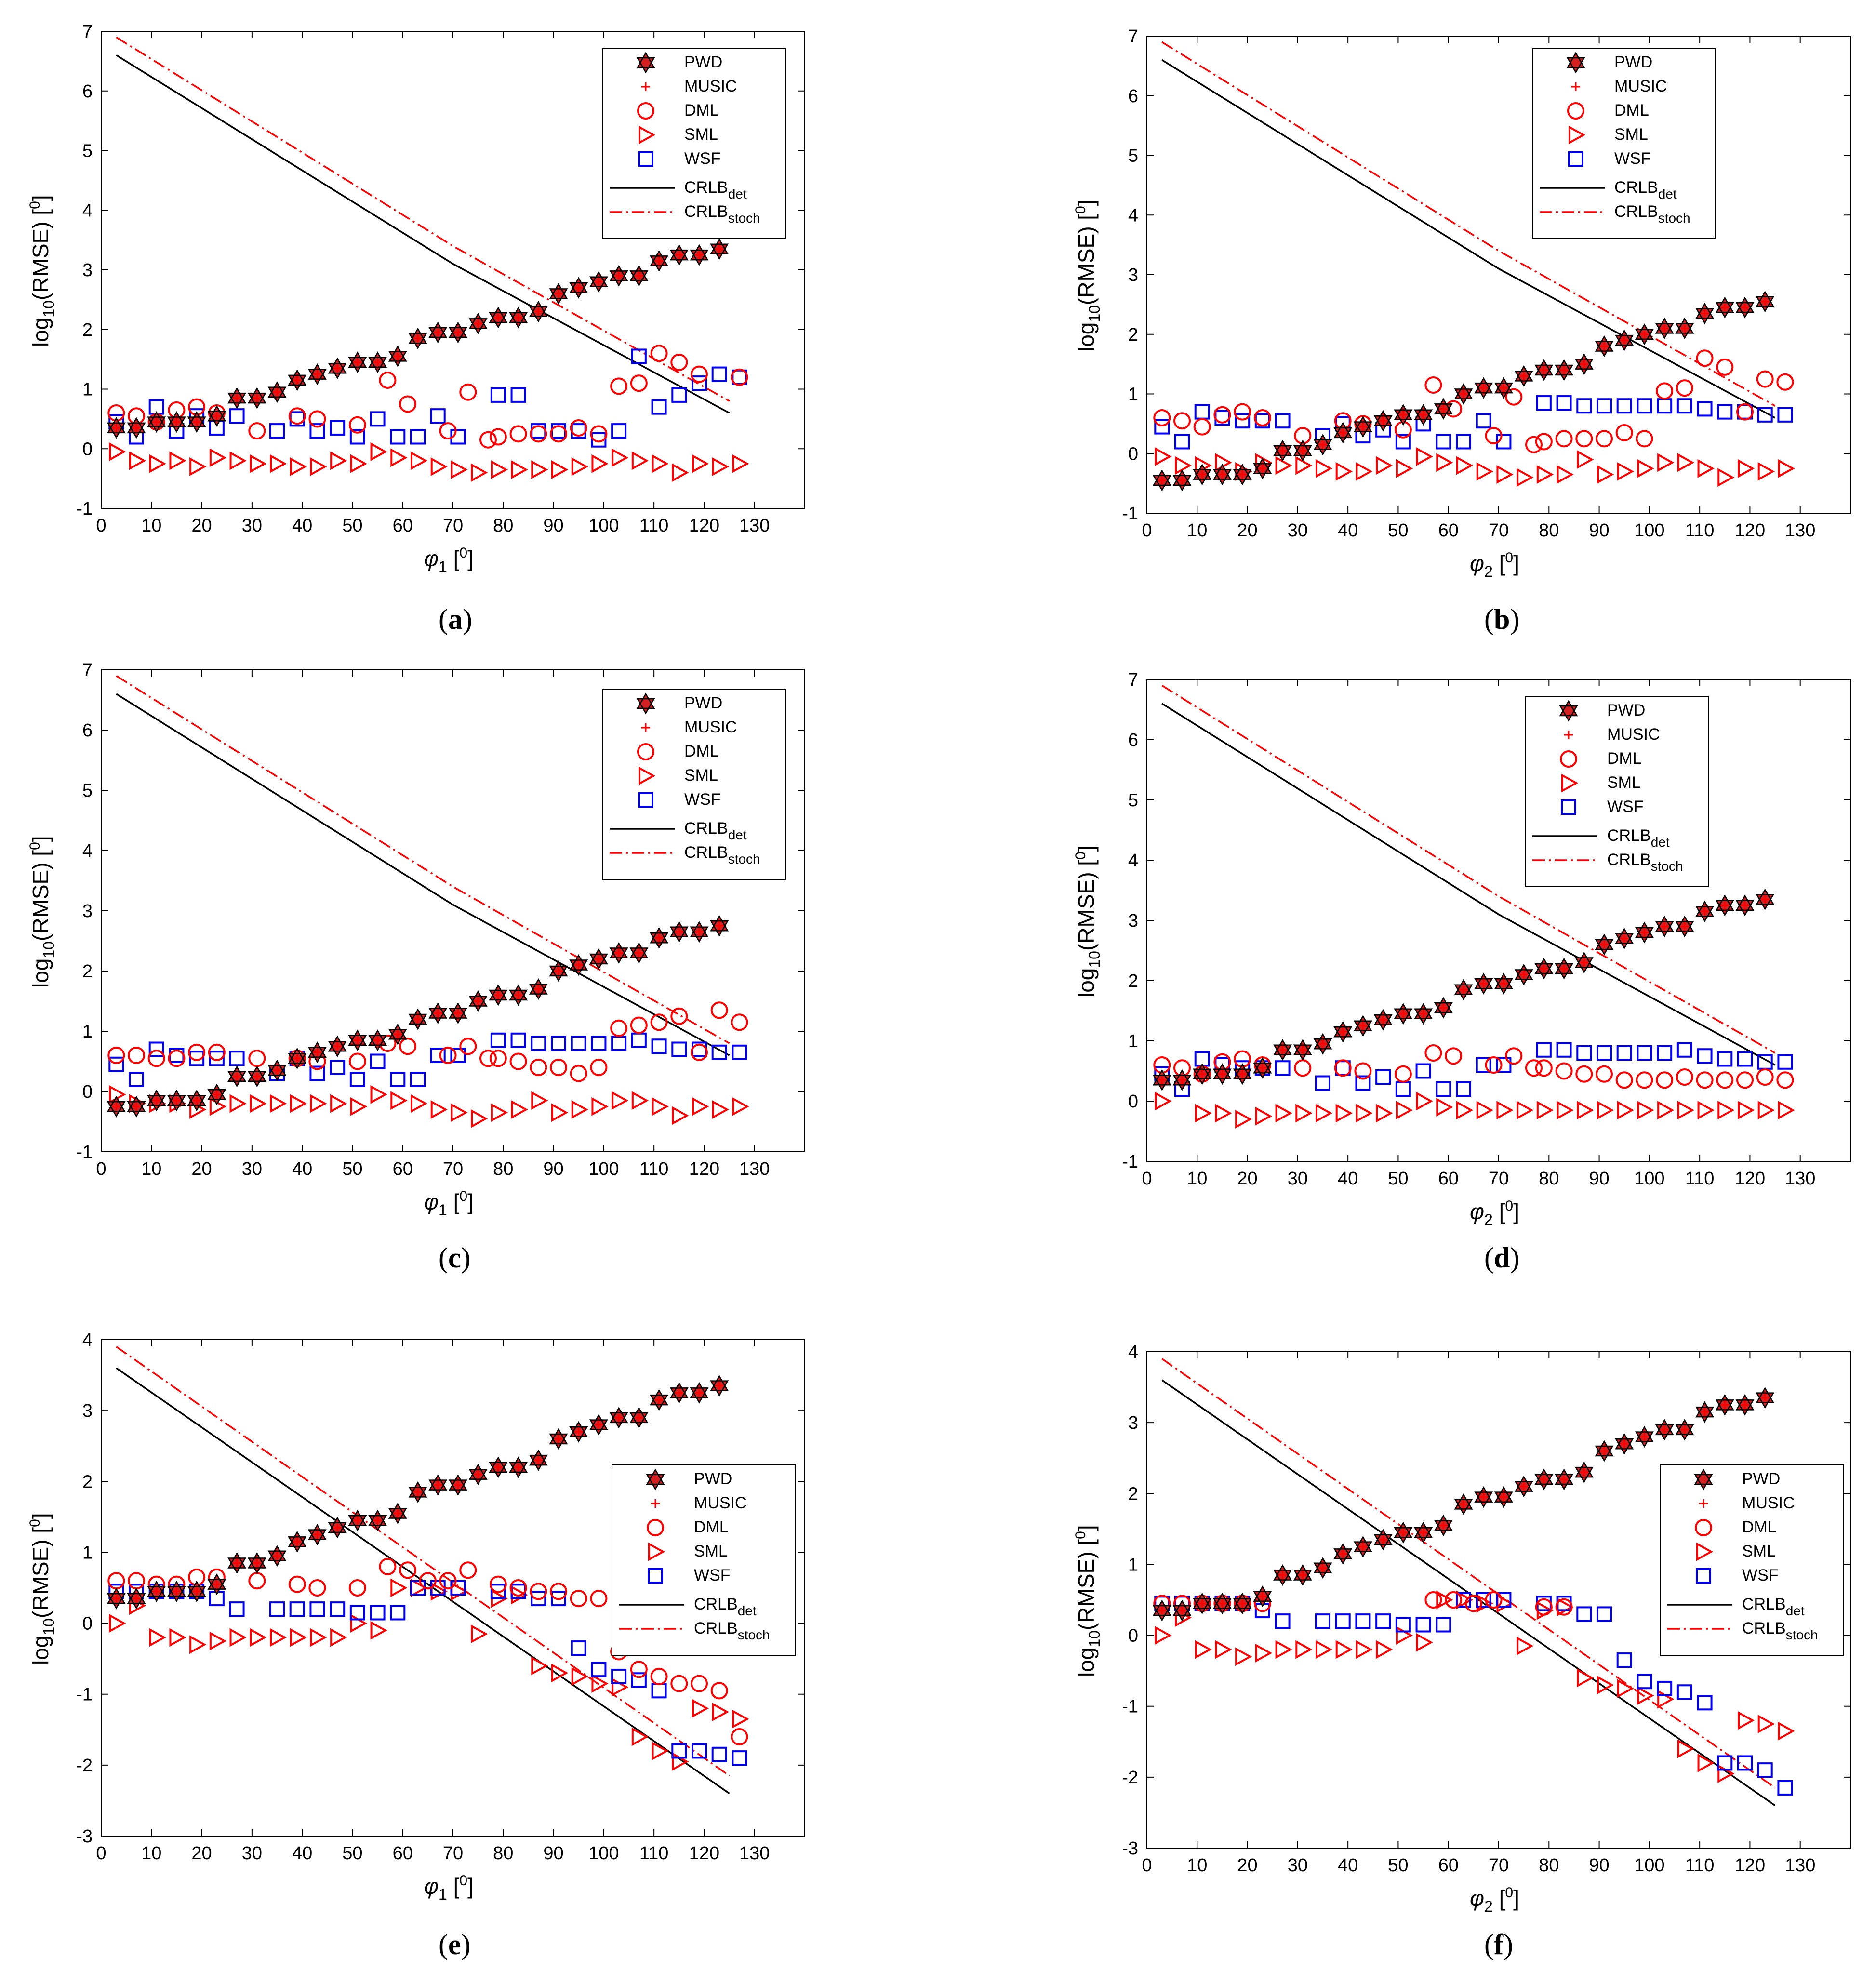 This screenshot has height=1983, width=1876. I want to click on series-line-crlb-stoch, so click(1468, 224).